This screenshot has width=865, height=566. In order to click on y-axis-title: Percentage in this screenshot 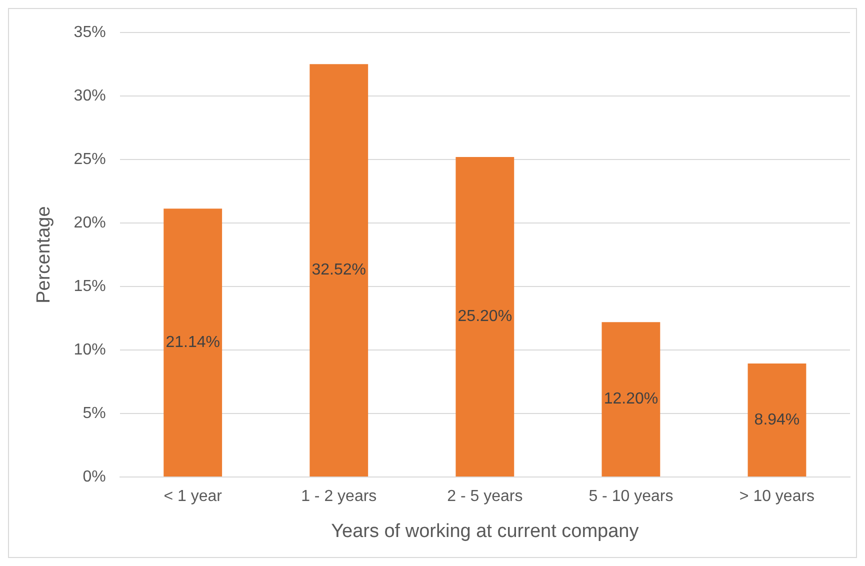, I will do `click(44, 255)`.